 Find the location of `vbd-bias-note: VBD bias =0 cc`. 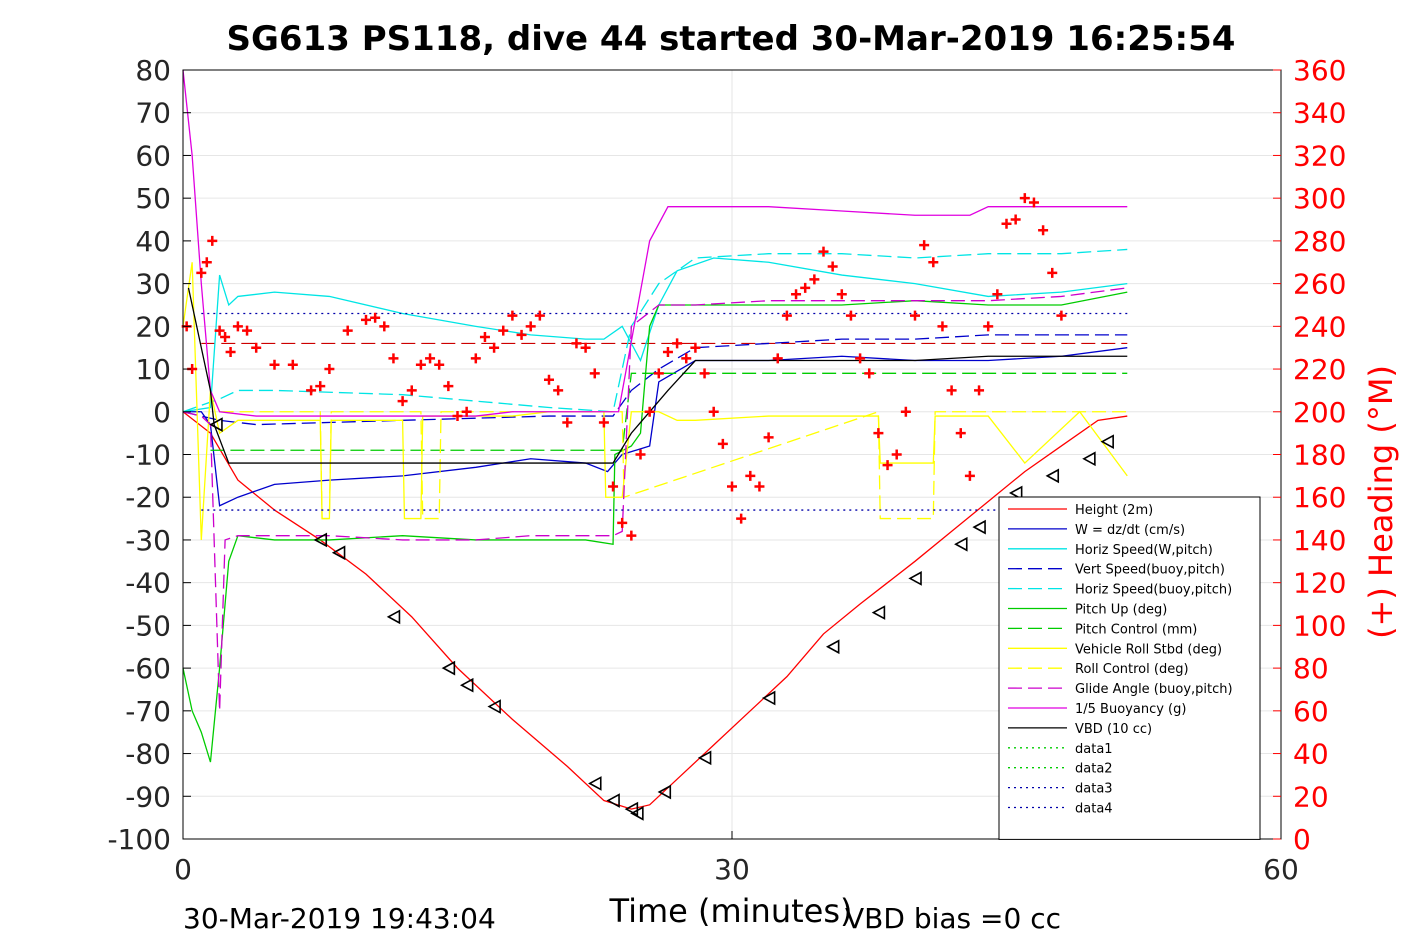

vbd-bias-note: VBD bias =0 cc is located at coordinates (953, 918).